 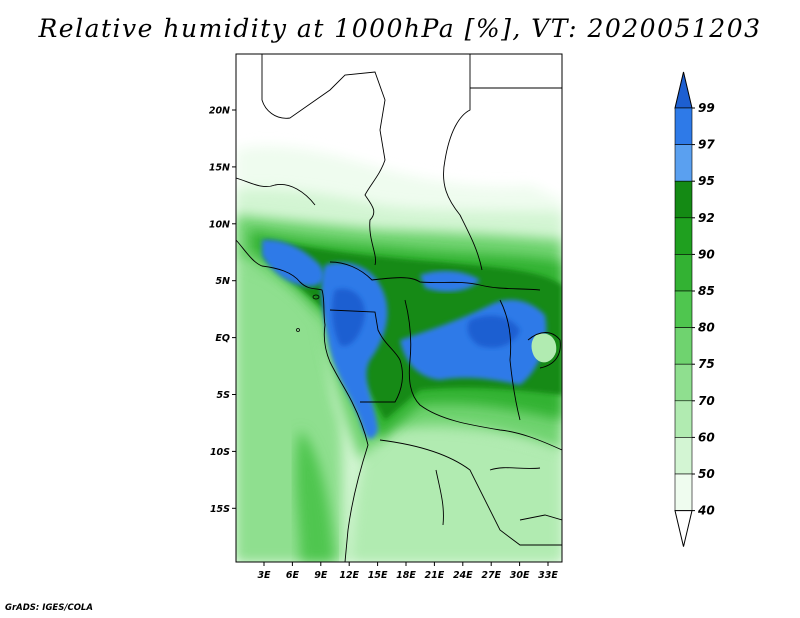 I want to click on colorbar-label: 97, so click(x=706, y=145).